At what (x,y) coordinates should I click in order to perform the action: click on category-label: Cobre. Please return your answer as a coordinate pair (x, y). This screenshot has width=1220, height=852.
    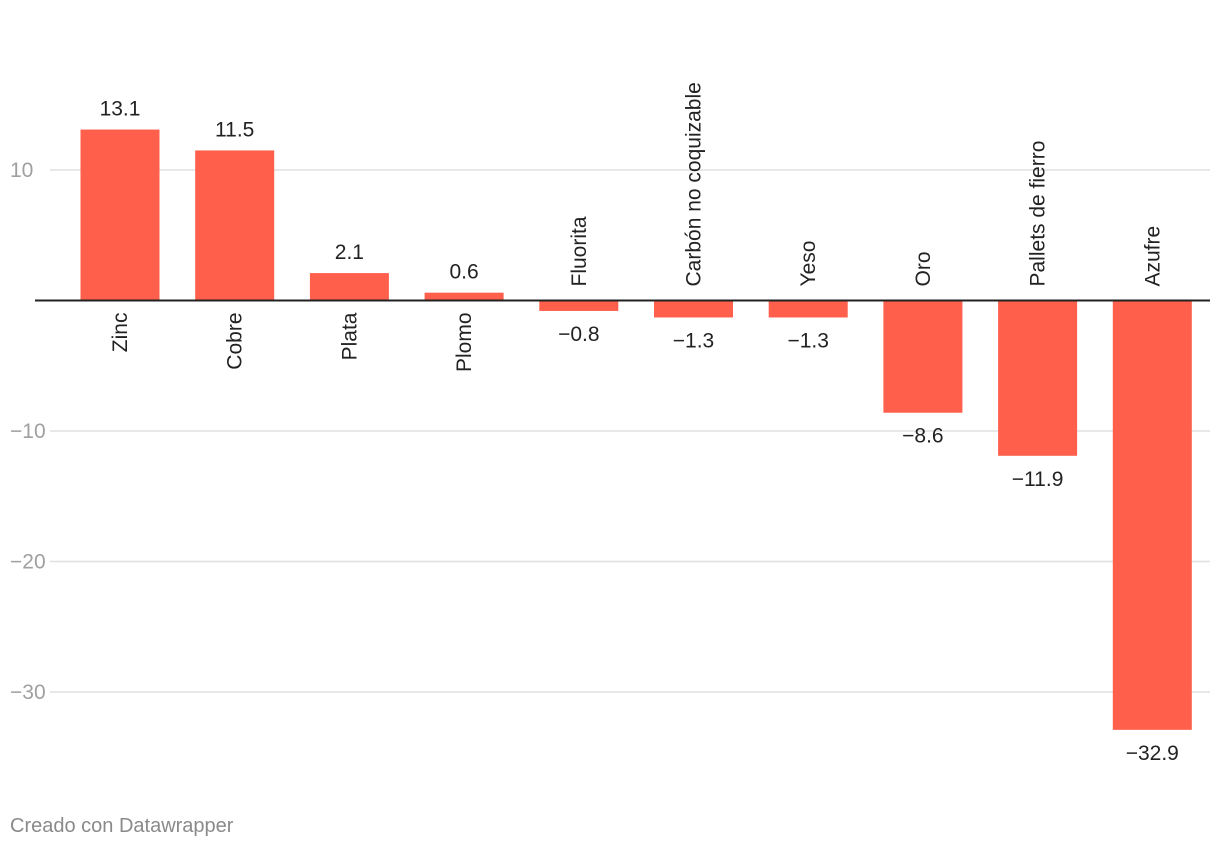
    Looking at the image, I should click on (235, 341).